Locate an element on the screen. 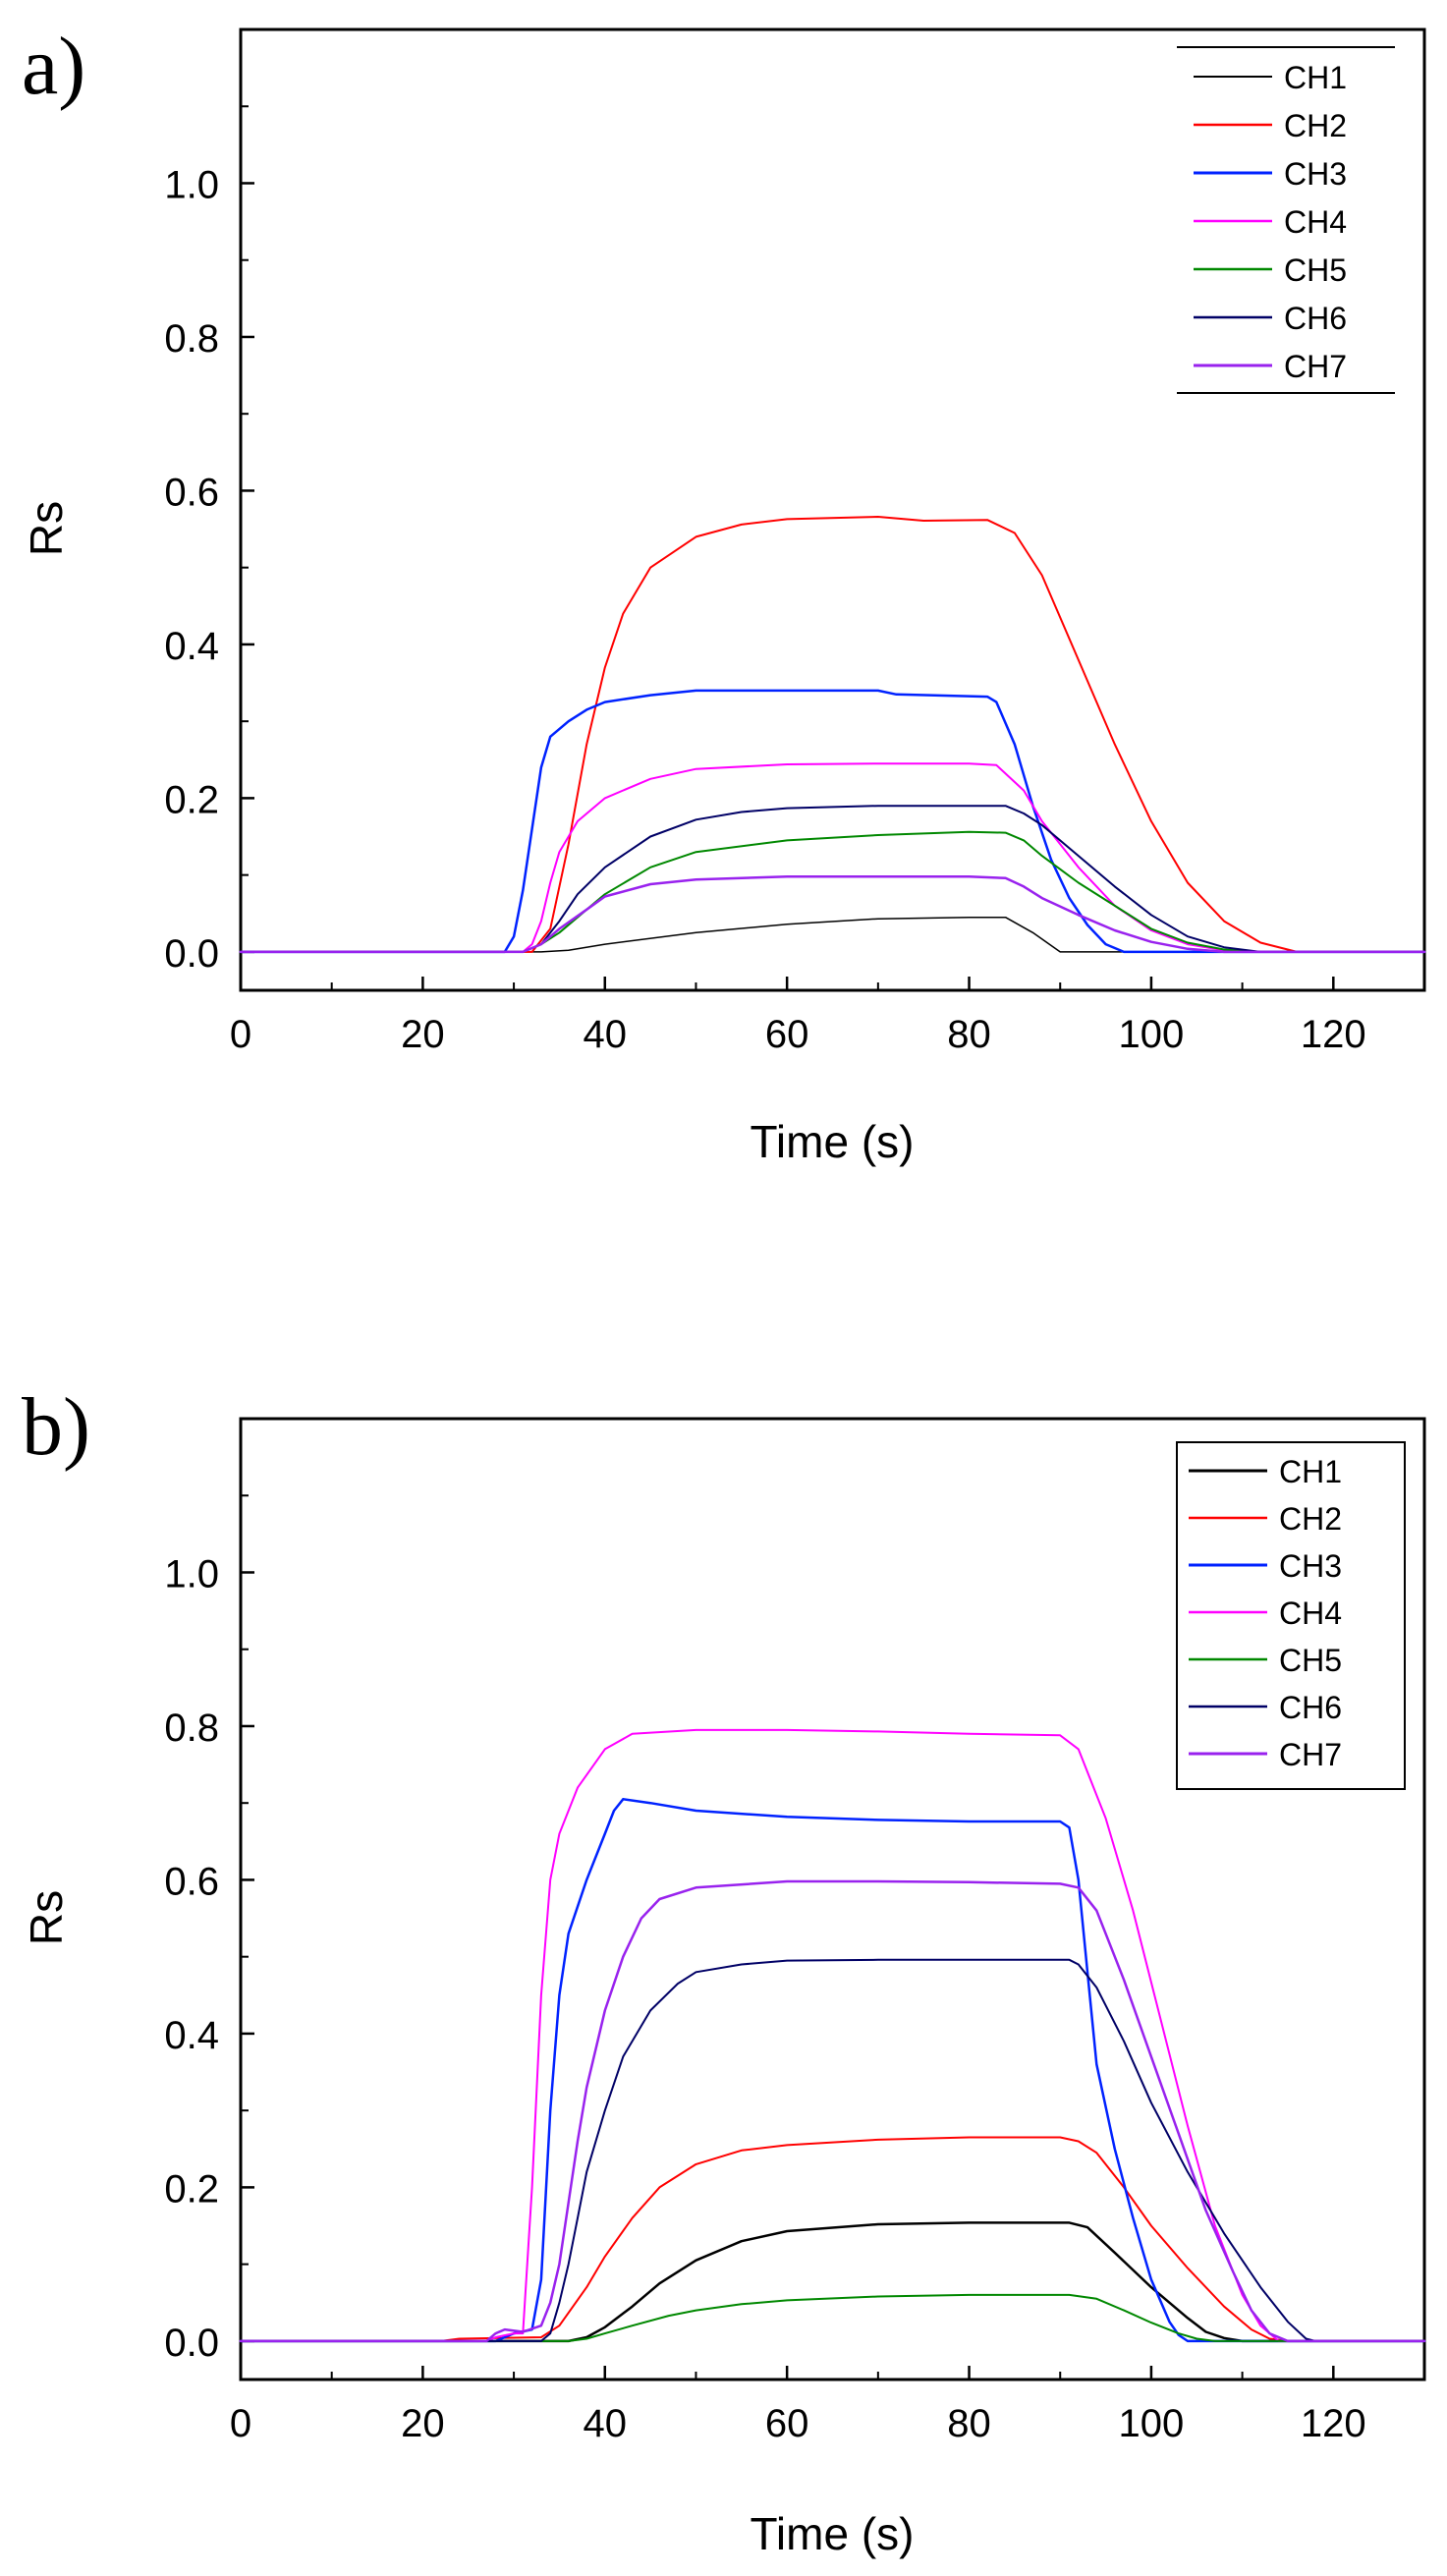 Image resolution: width=1447 pixels, height=2576 pixels. series-line-ch1-a is located at coordinates (832, 934).